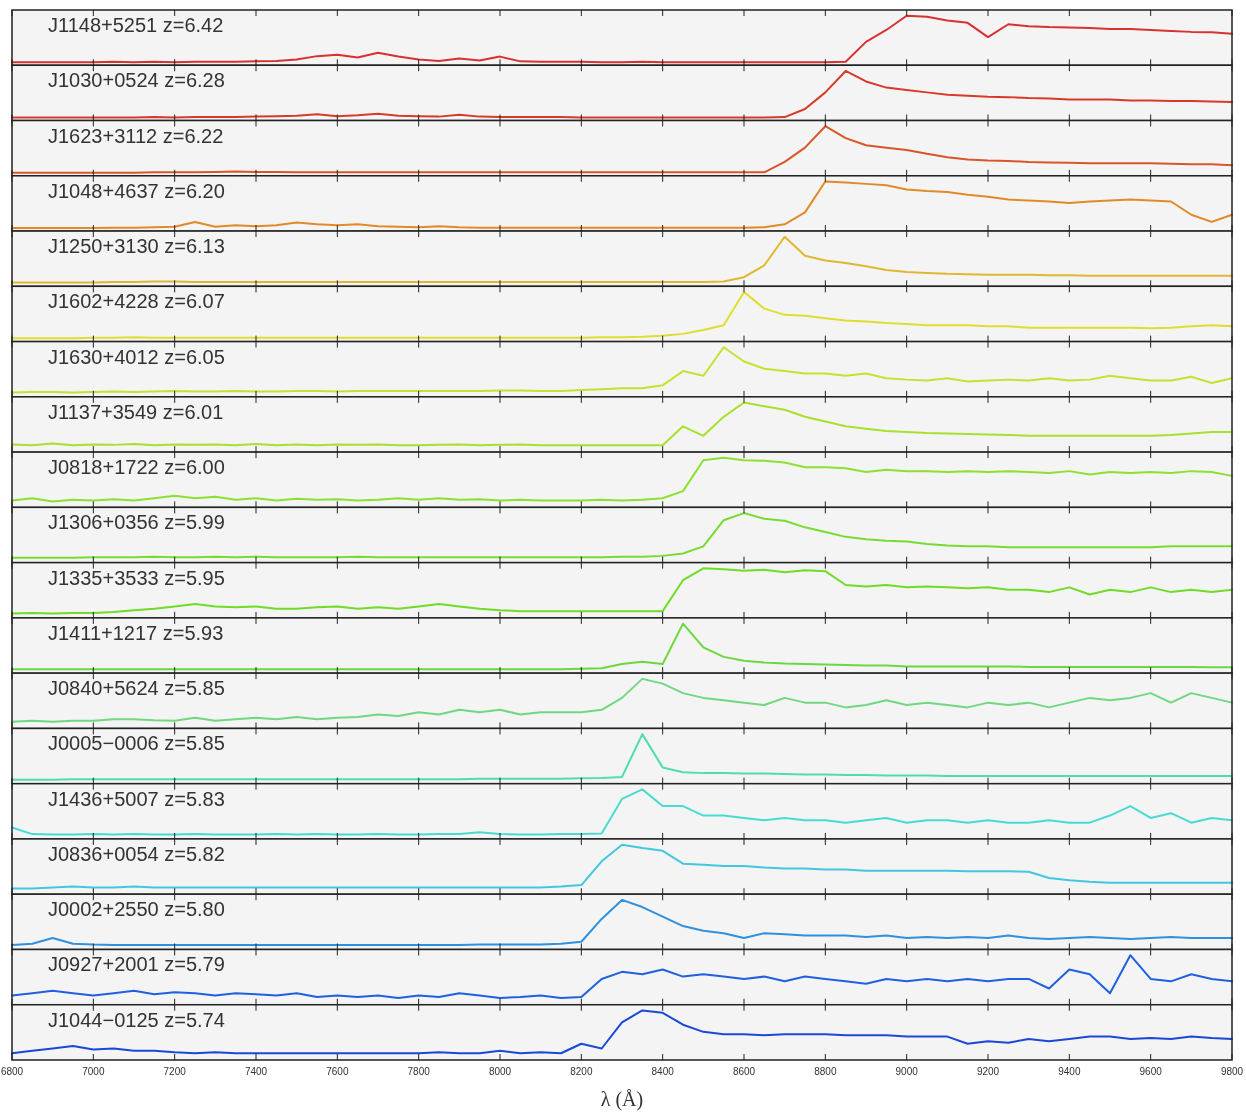 Image resolution: width=1246 pixels, height=1116 pixels. What do you see at coordinates (622, 1099) in the screenshot?
I see `x-axis-title: λ (Å)` at bounding box center [622, 1099].